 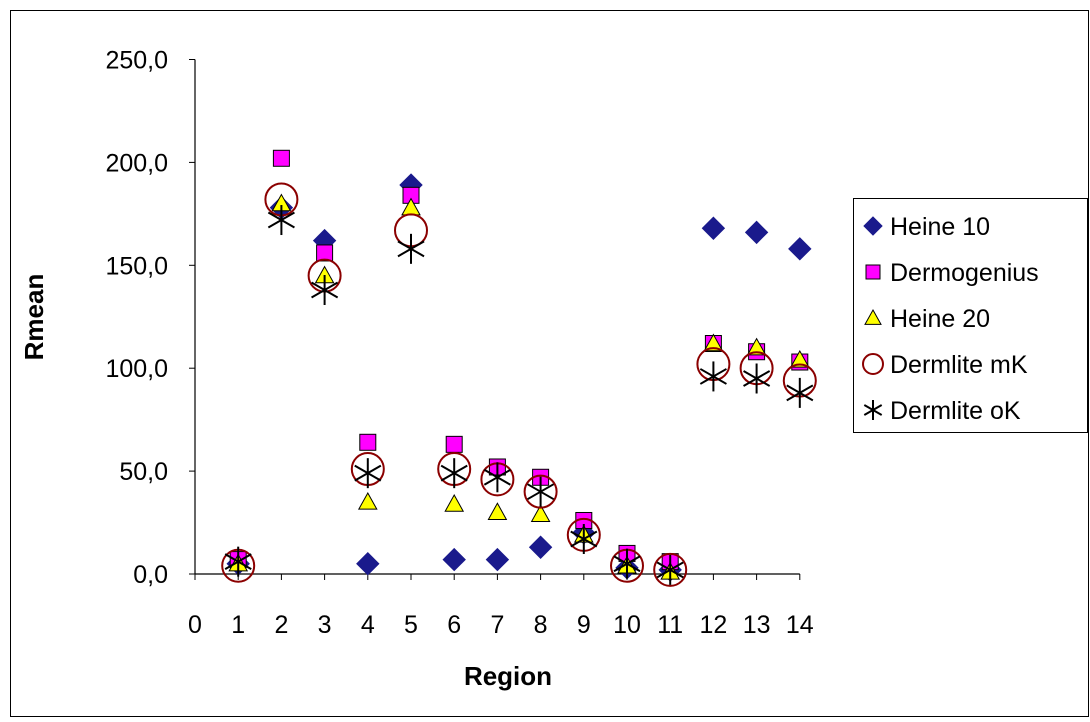 What do you see at coordinates (584, 625) in the screenshot?
I see `x-tick-label: 9` at bounding box center [584, 625].